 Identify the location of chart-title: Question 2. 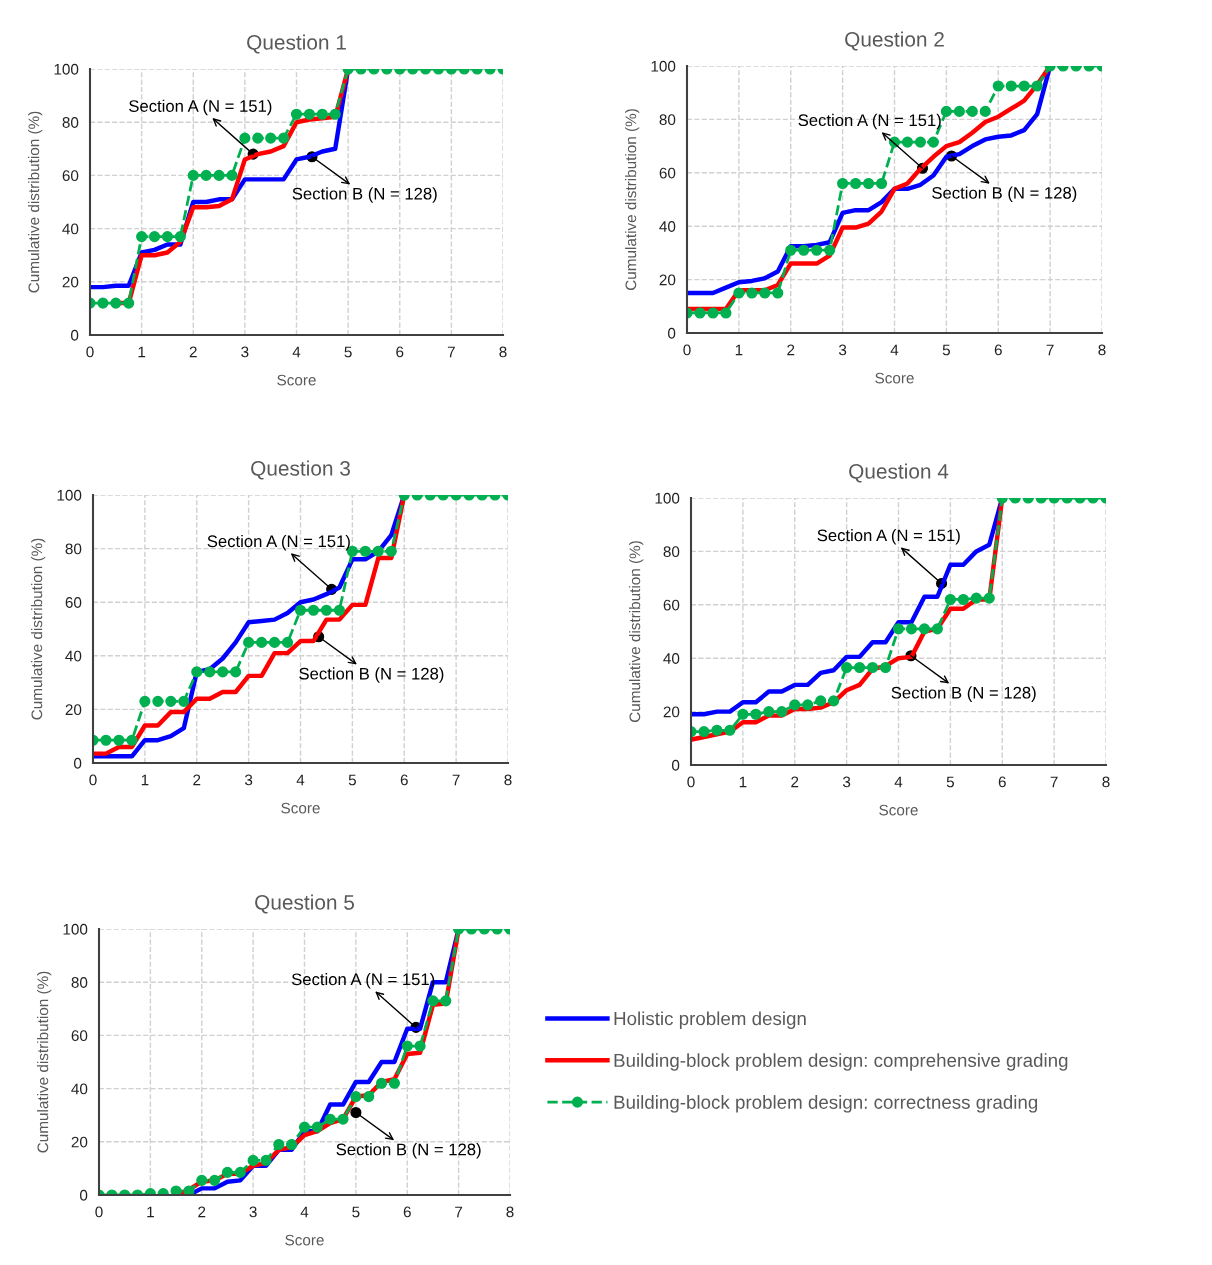
(894, 41).